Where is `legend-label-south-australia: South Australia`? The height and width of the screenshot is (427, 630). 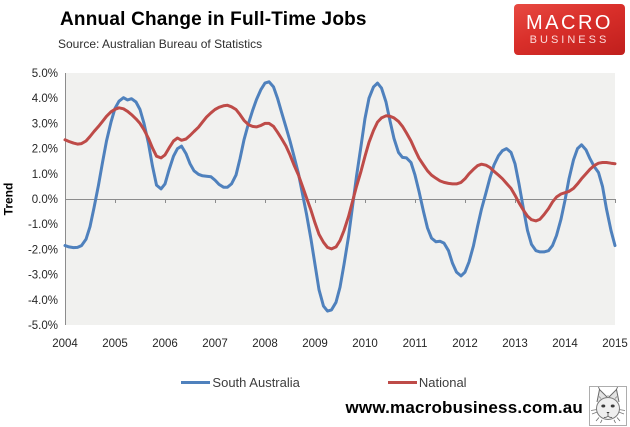
legend-label-south-australia: South Australia is located at coordinates (256, 382).